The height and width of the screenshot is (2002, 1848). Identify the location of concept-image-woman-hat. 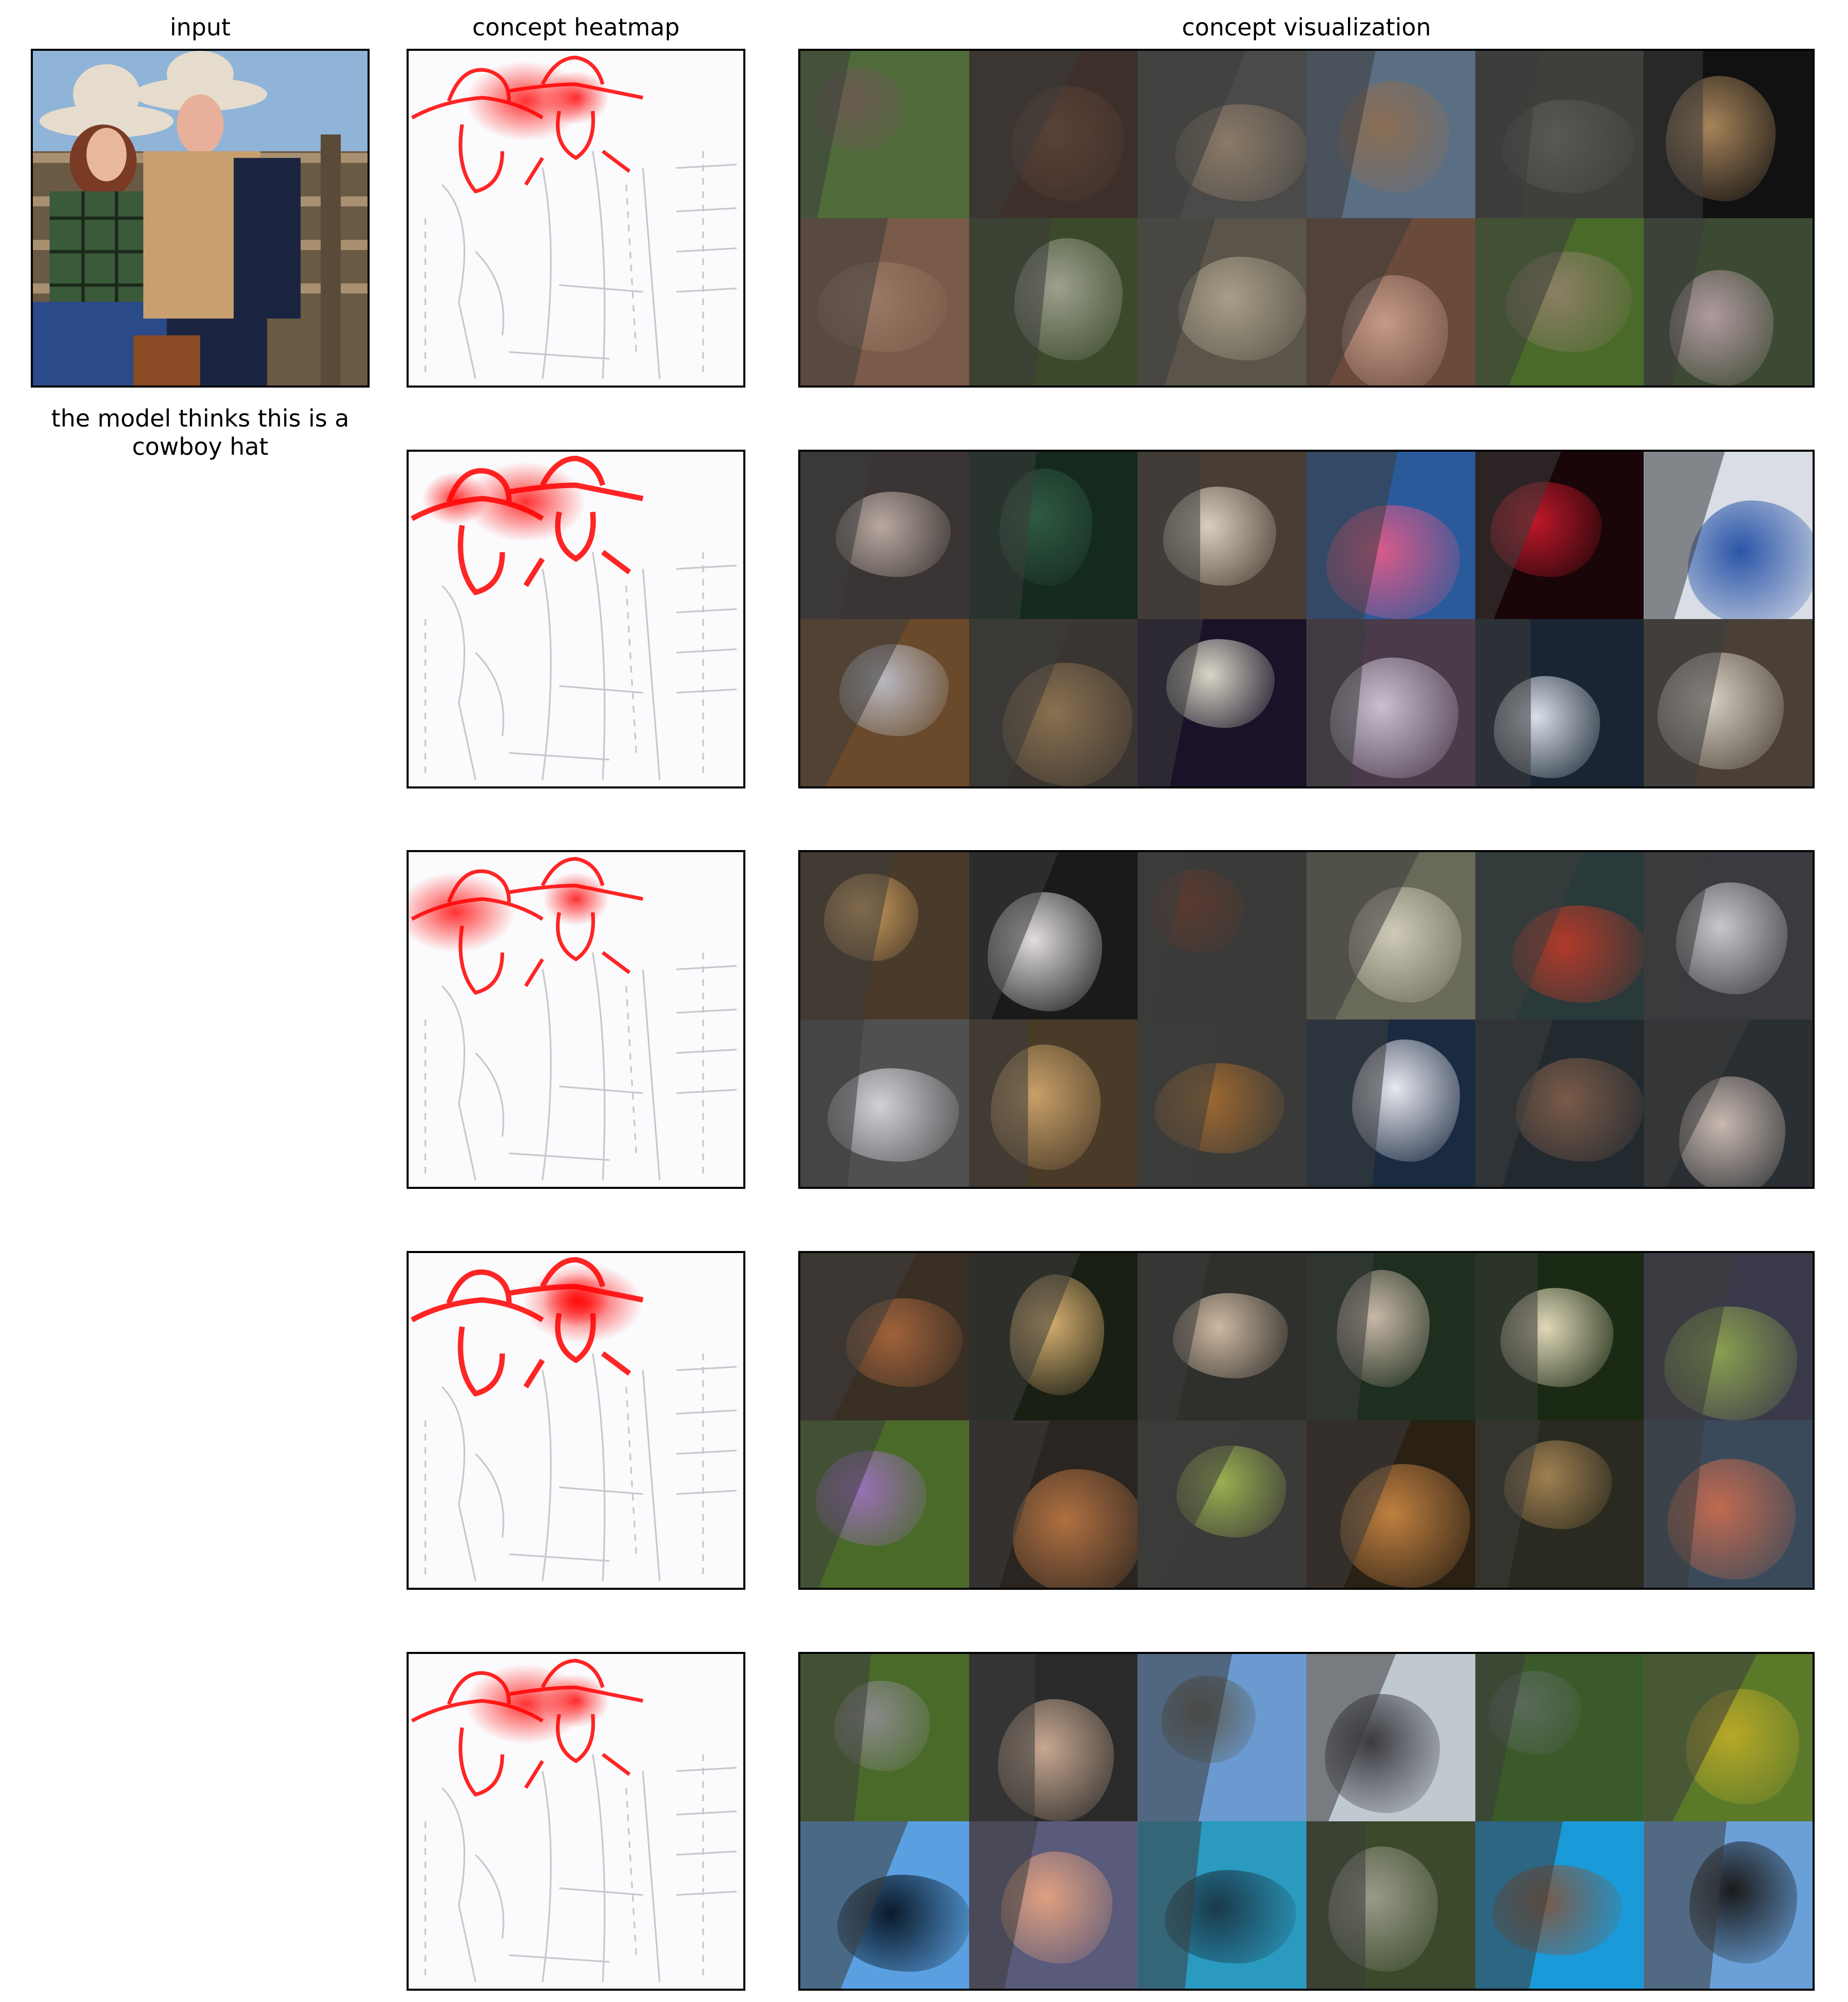
(1390, 302).